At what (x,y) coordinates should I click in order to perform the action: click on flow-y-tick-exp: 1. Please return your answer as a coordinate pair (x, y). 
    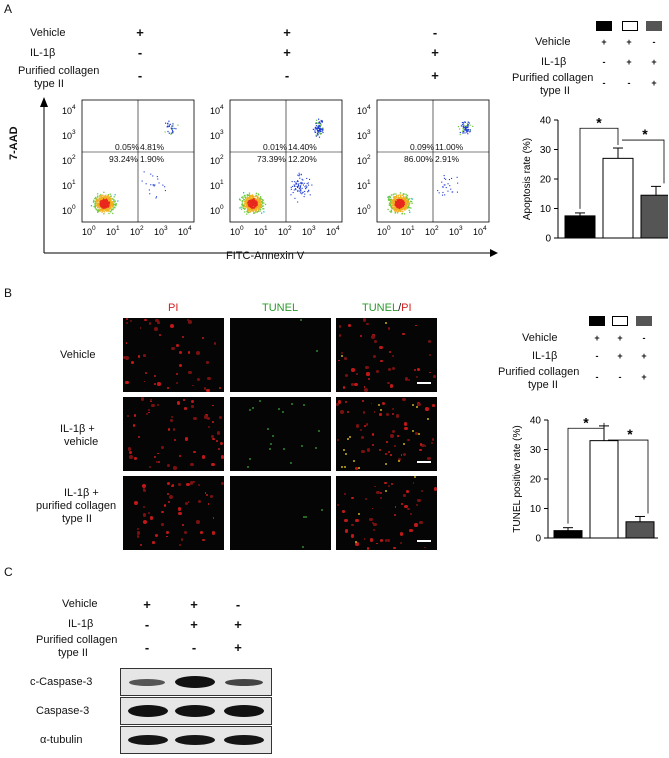
    Looking at the image, I should click on (222, 182).